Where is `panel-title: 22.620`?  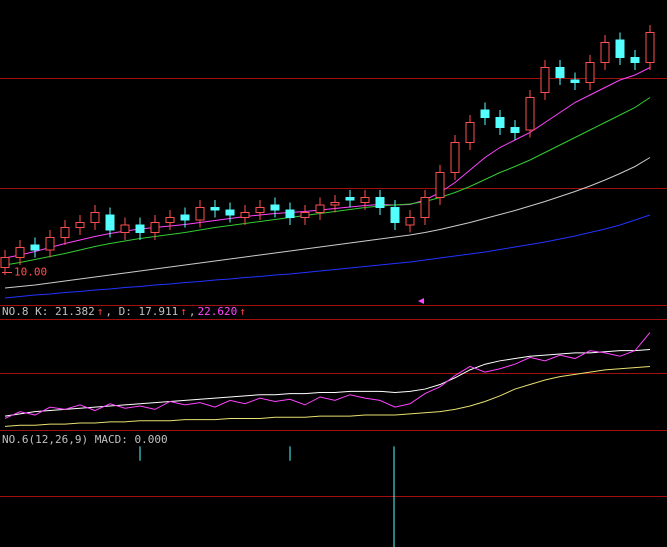
panel-title: 22.620 is located at coordinates (217, 311).